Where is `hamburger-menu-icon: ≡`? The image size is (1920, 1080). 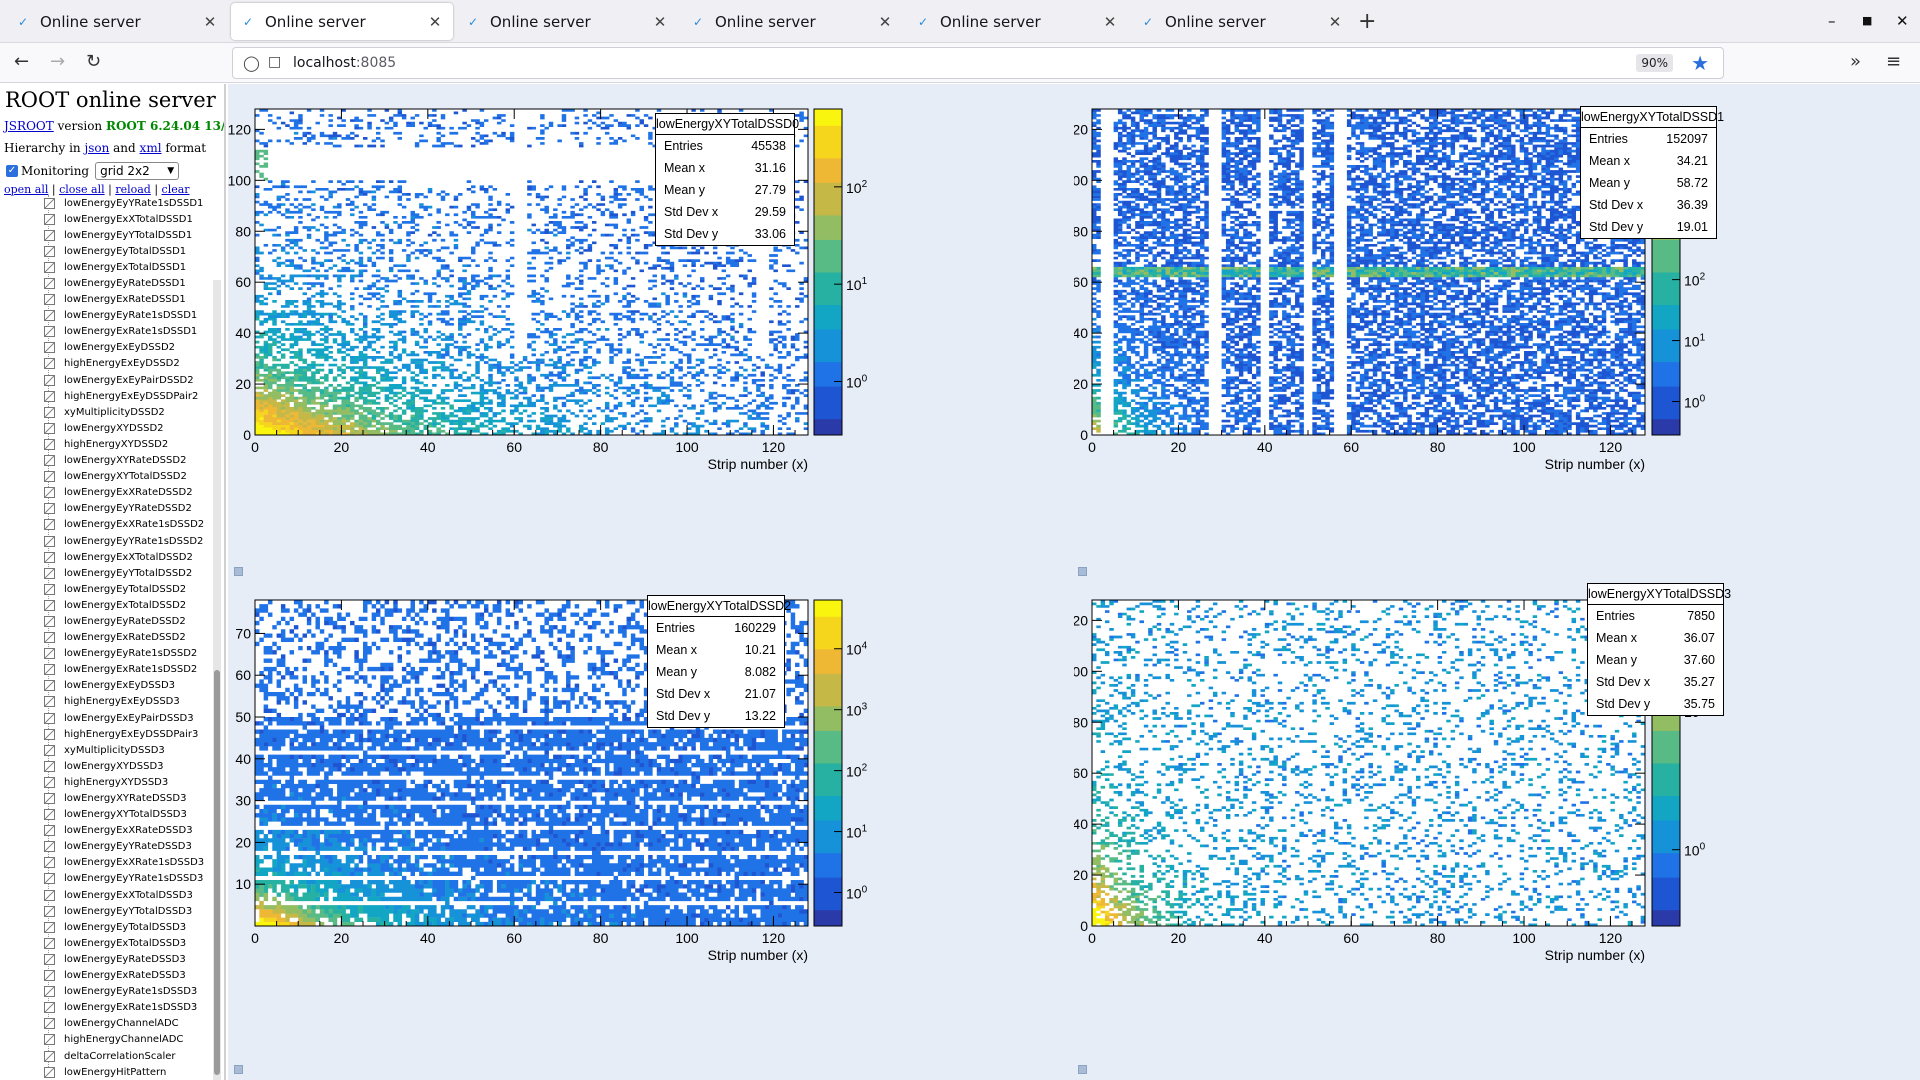
hamburger-menu-icon: ≡ is located at coordinates (1894, 61).